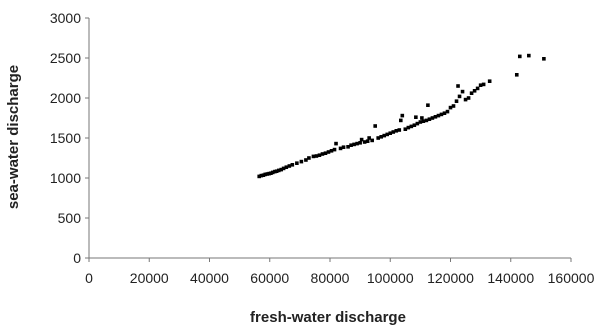  I want to click on x-tick-label: 140000, so click(510, 278).